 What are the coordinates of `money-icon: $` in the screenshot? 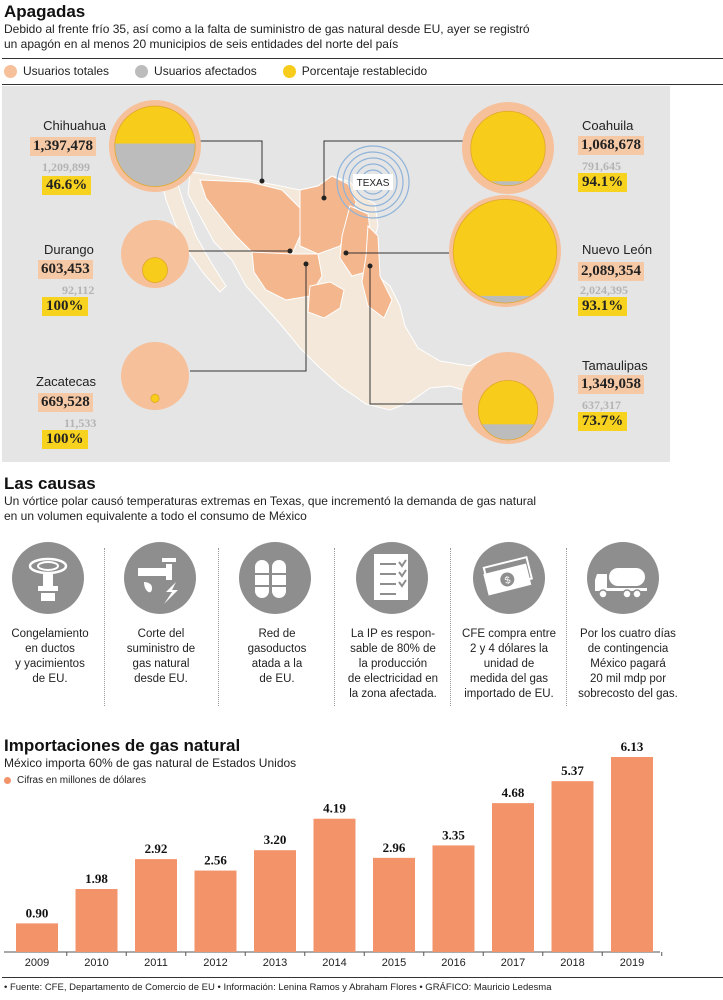 It's located at (509, 578).